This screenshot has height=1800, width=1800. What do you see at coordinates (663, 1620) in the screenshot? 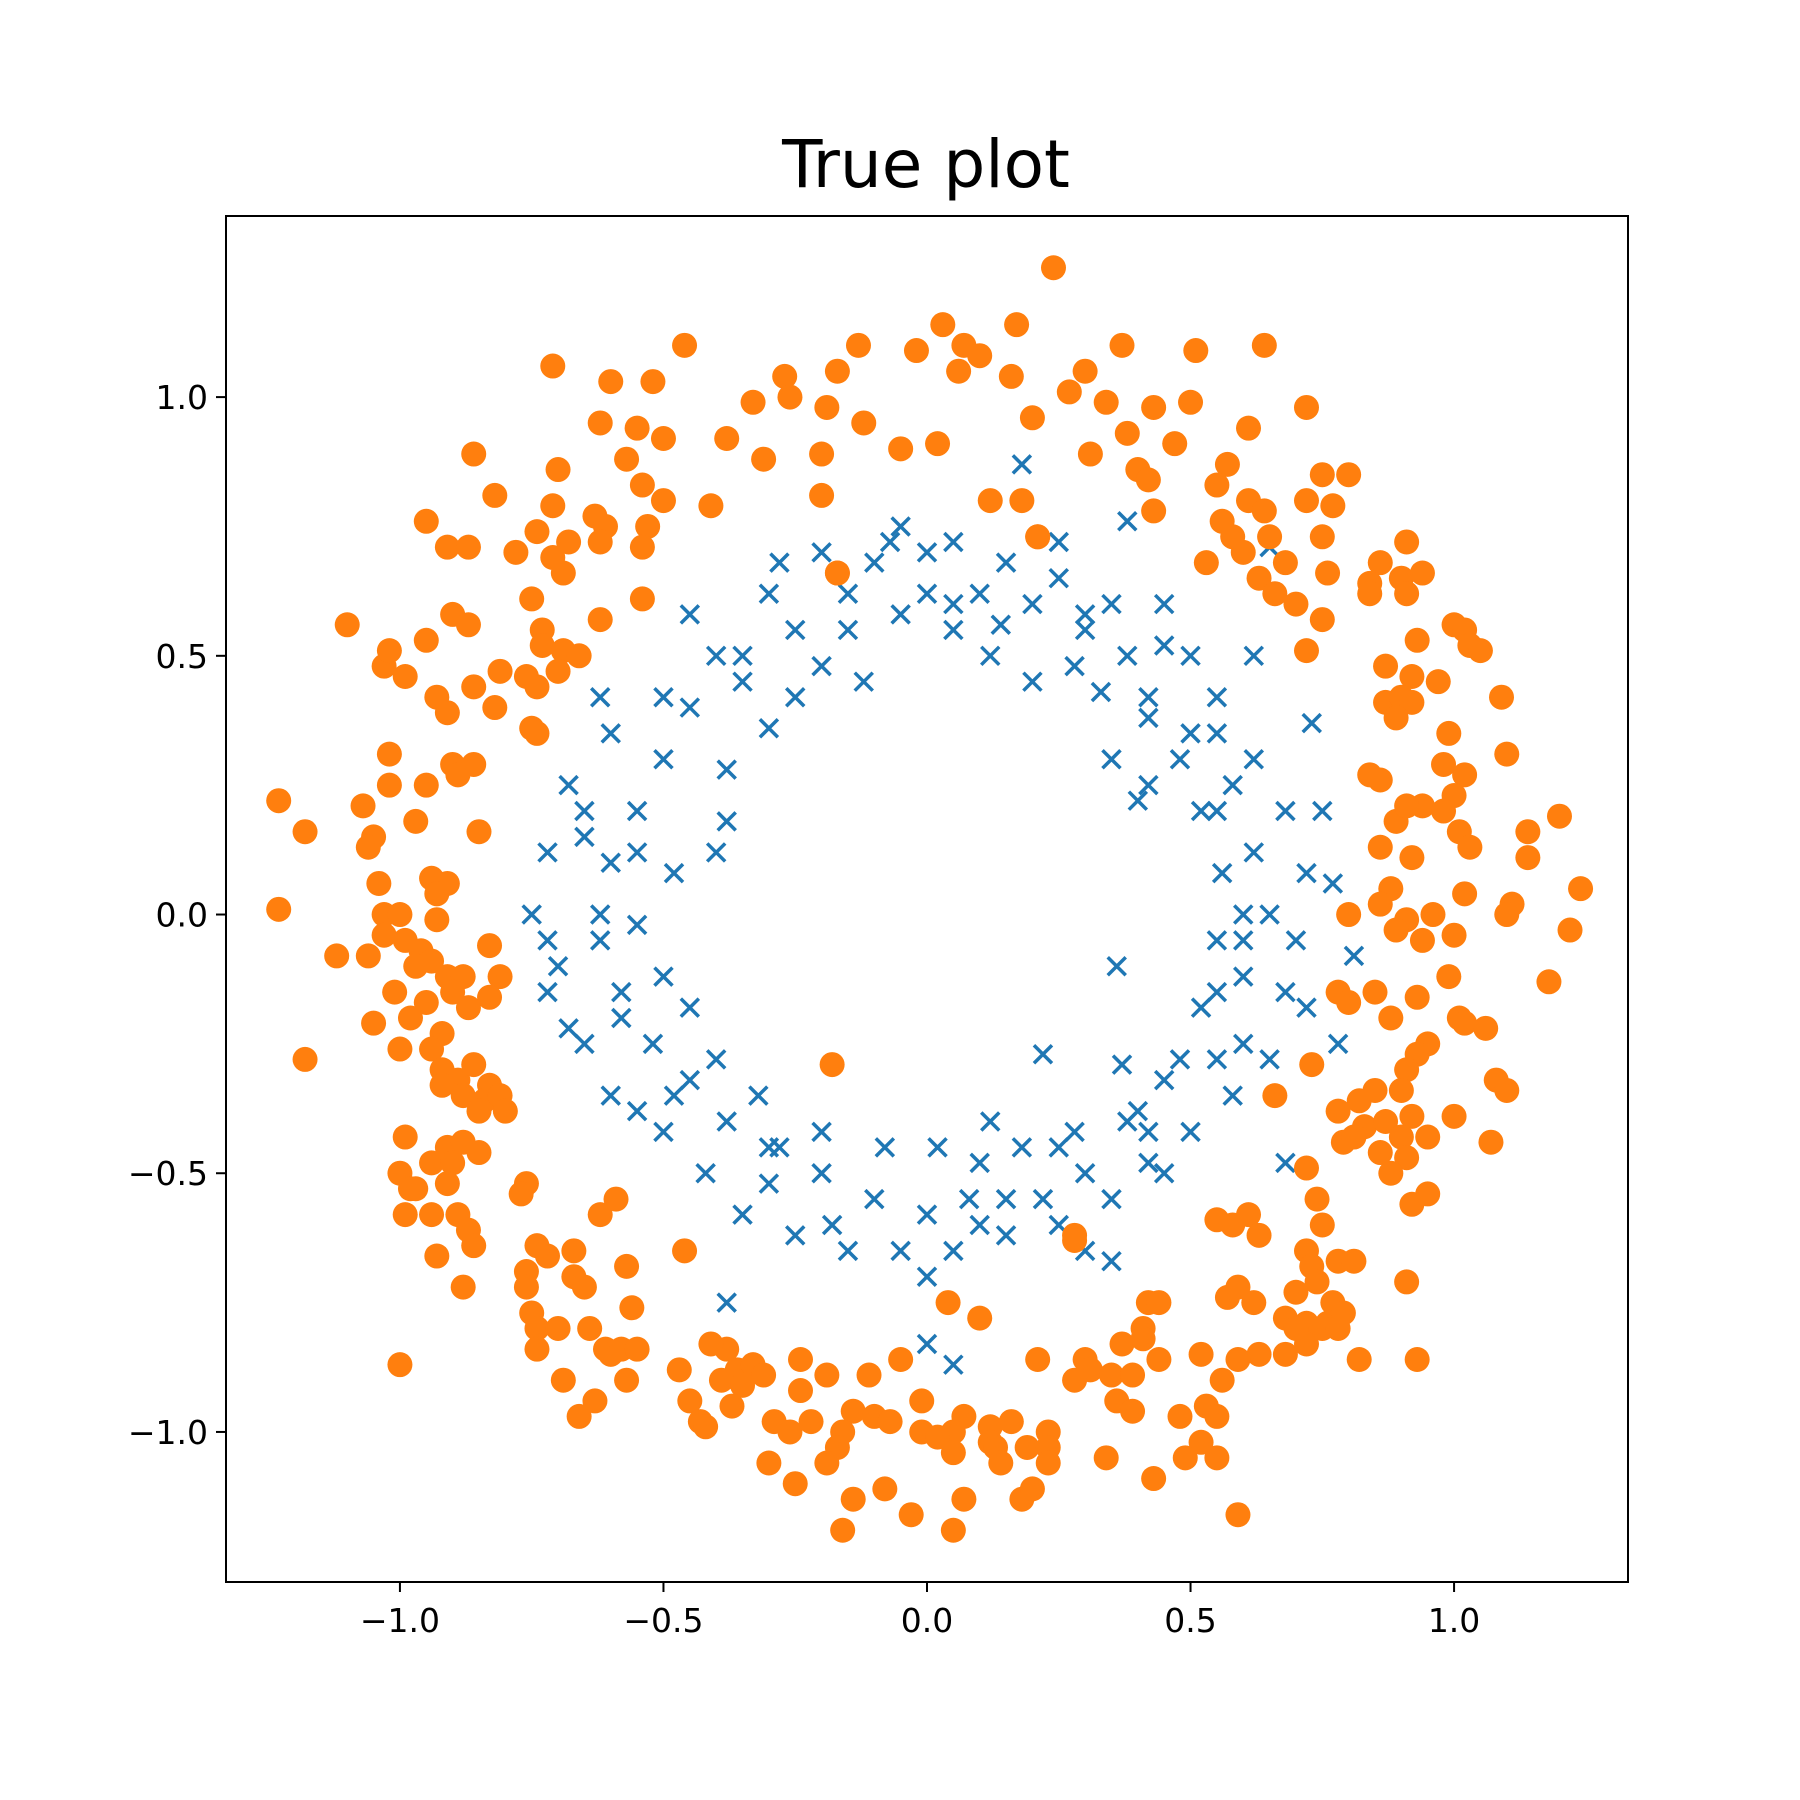
I see `x-tick-label: −0.5` at bounding box center [663, 1620].